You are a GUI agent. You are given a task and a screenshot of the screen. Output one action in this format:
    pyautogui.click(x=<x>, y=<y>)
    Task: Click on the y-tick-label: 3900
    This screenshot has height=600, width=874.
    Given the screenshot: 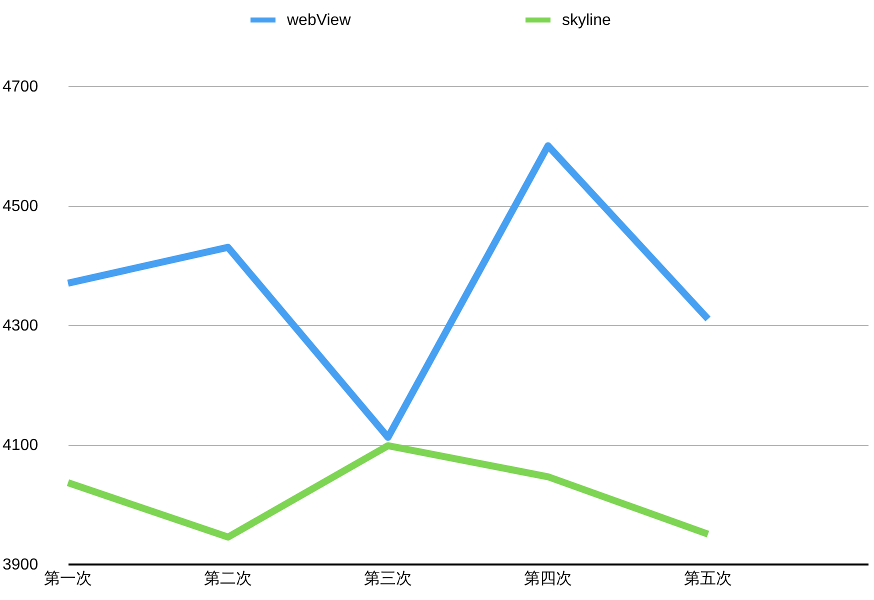 What is the action you would take?
    pyautogui.click(x=20, y=565)
    